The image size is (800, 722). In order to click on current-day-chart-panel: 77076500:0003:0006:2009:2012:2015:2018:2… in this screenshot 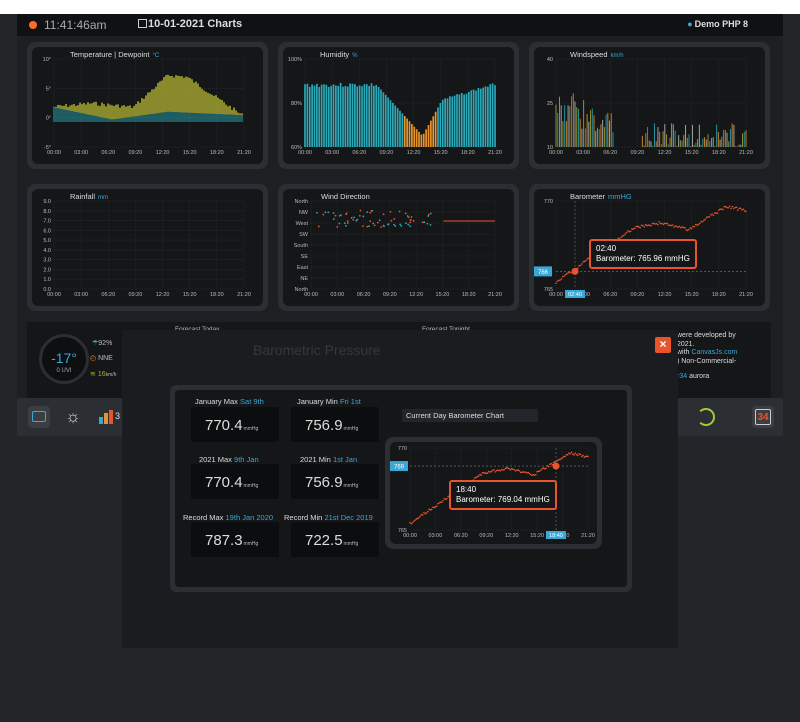, I will do `click(493, 493)`.